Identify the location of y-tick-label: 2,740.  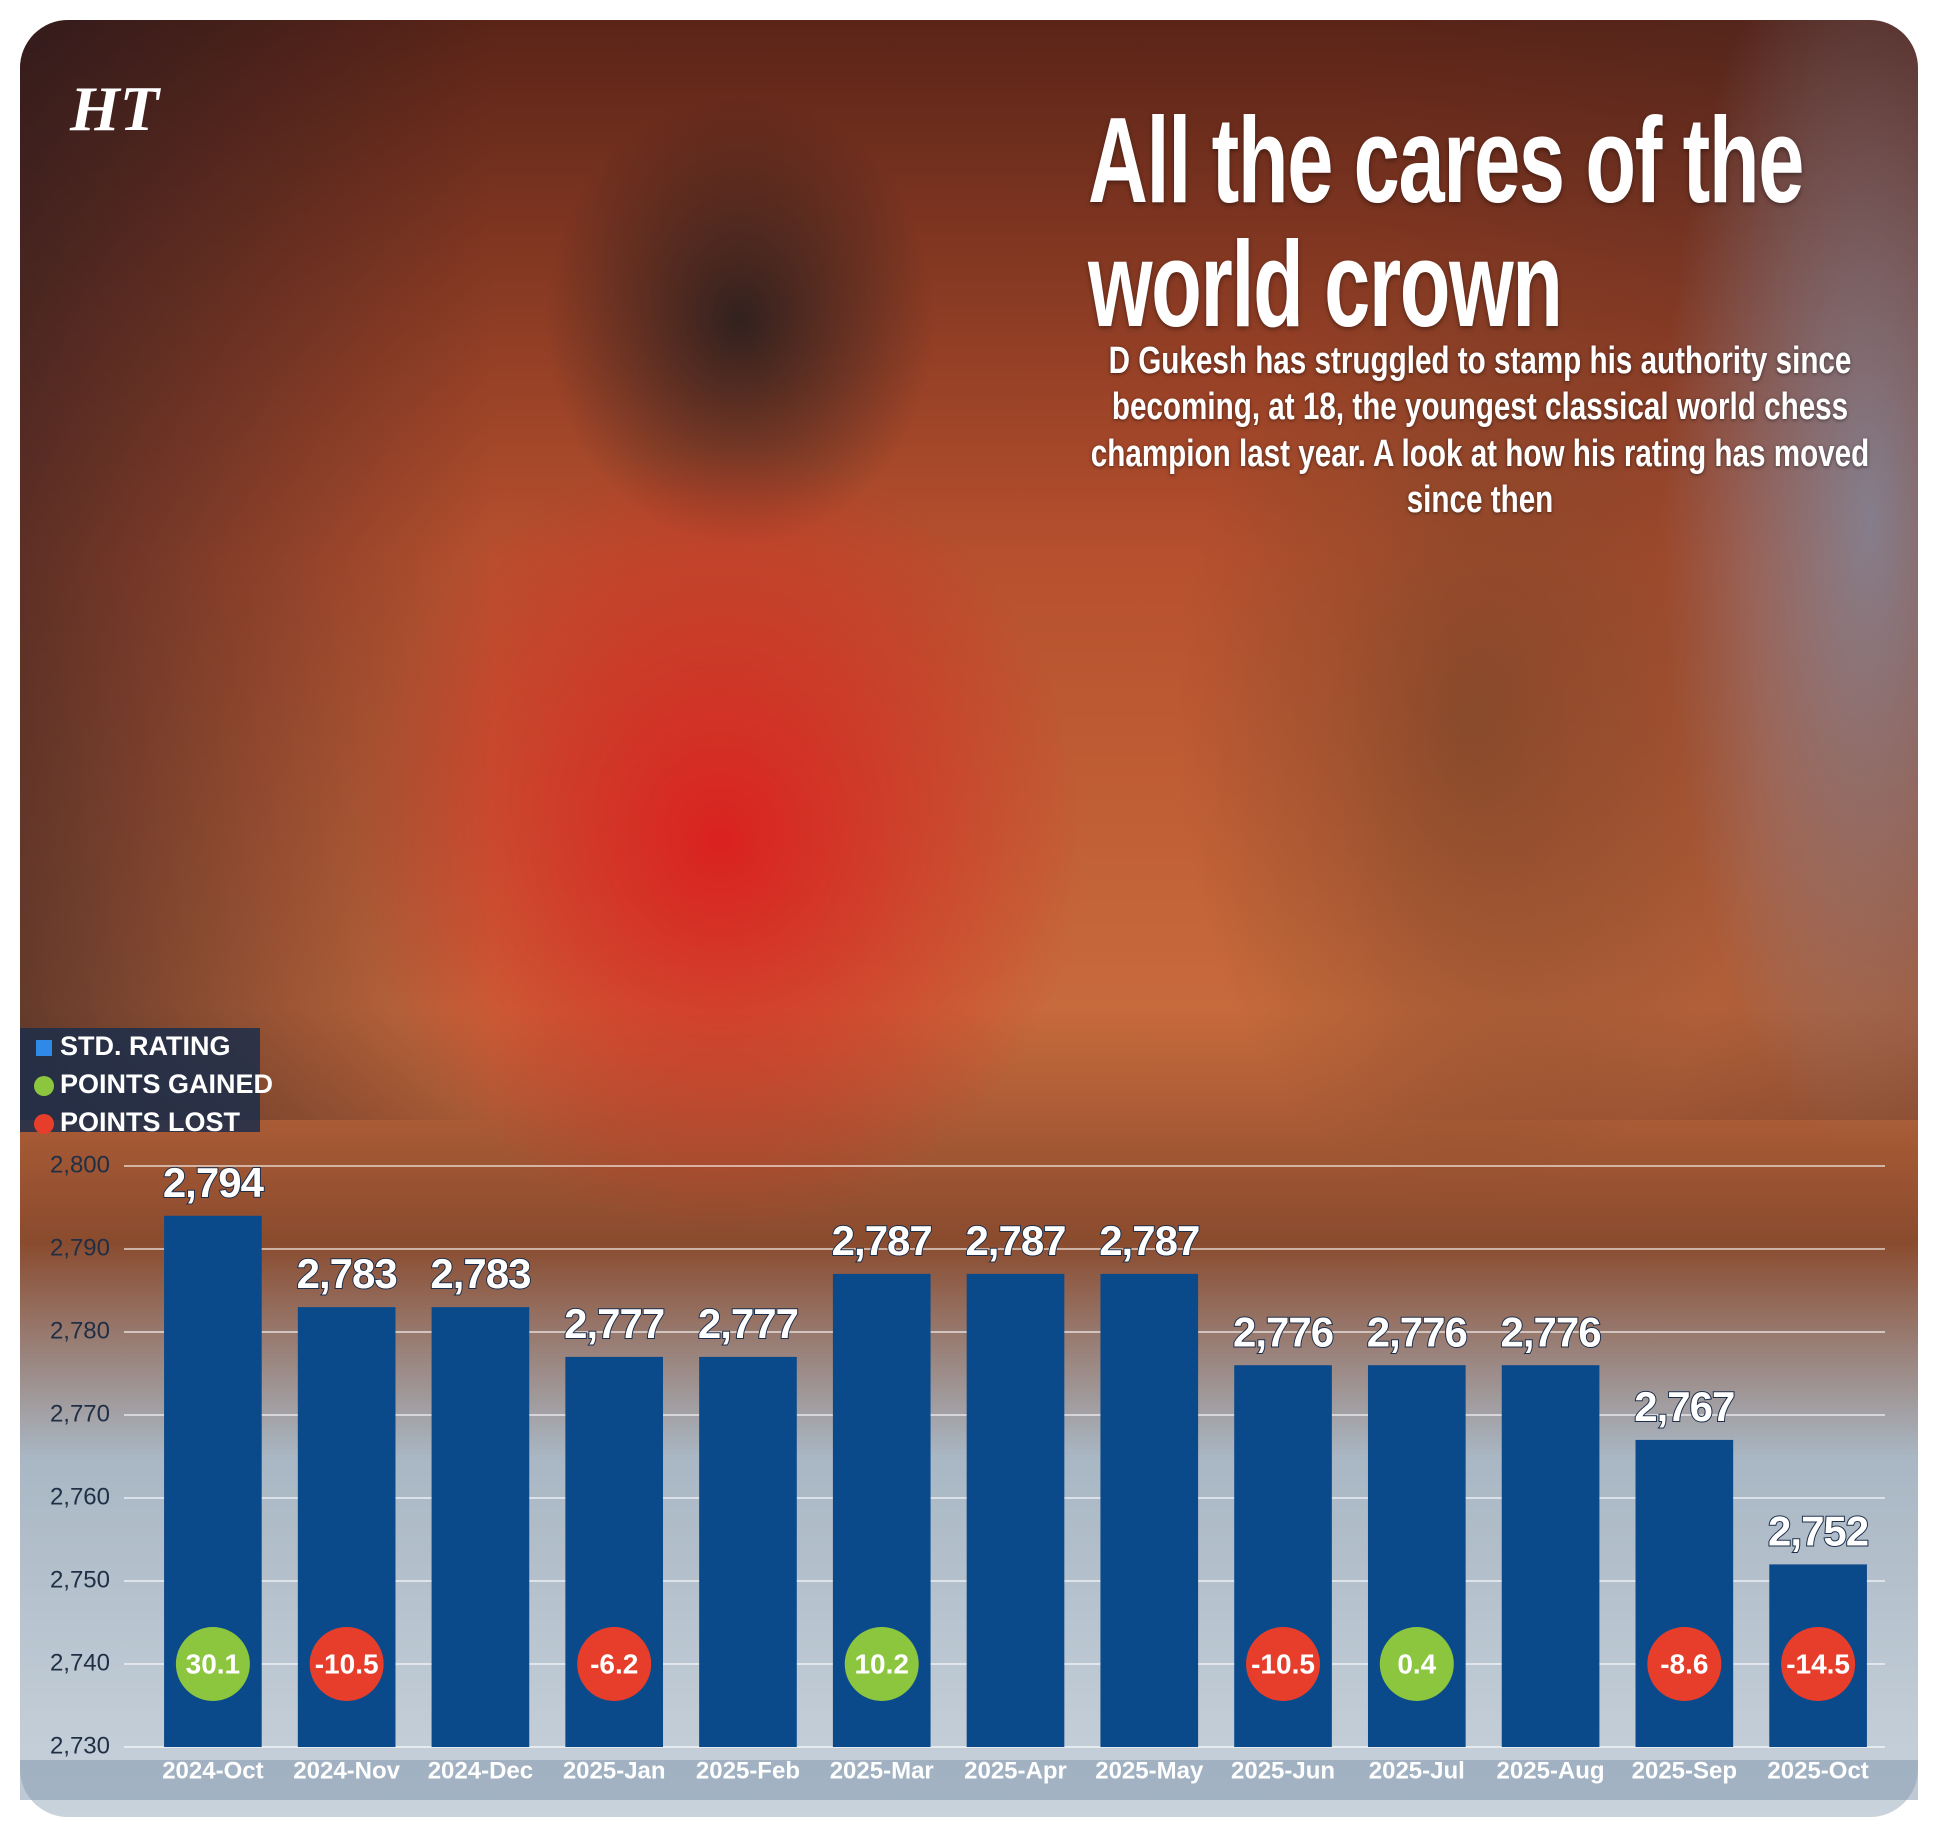
(80, 1662).